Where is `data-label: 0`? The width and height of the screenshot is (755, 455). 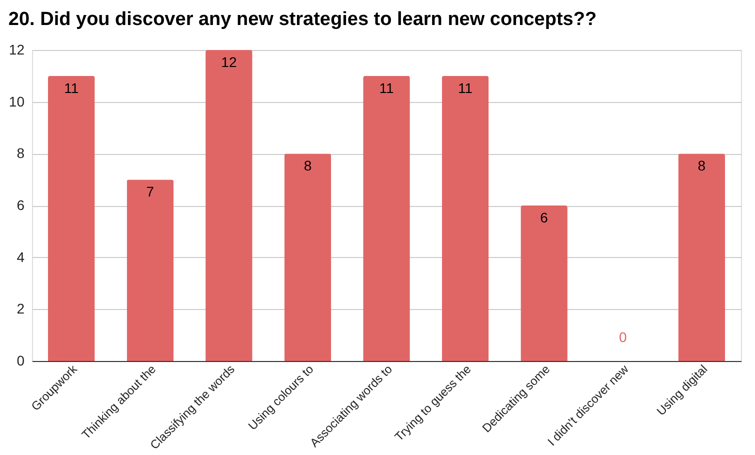 data-label: 0 is located at coordinates (622, 337).